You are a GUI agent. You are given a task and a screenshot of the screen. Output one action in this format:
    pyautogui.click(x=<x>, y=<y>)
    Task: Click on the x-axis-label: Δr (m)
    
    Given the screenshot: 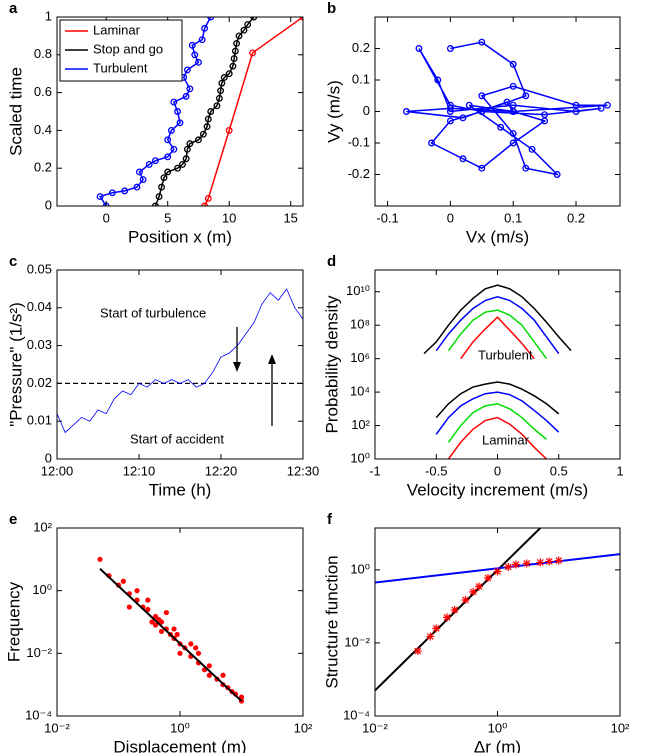 What is the action you would take?
    pyautogui.click(x=497, y=745)
    